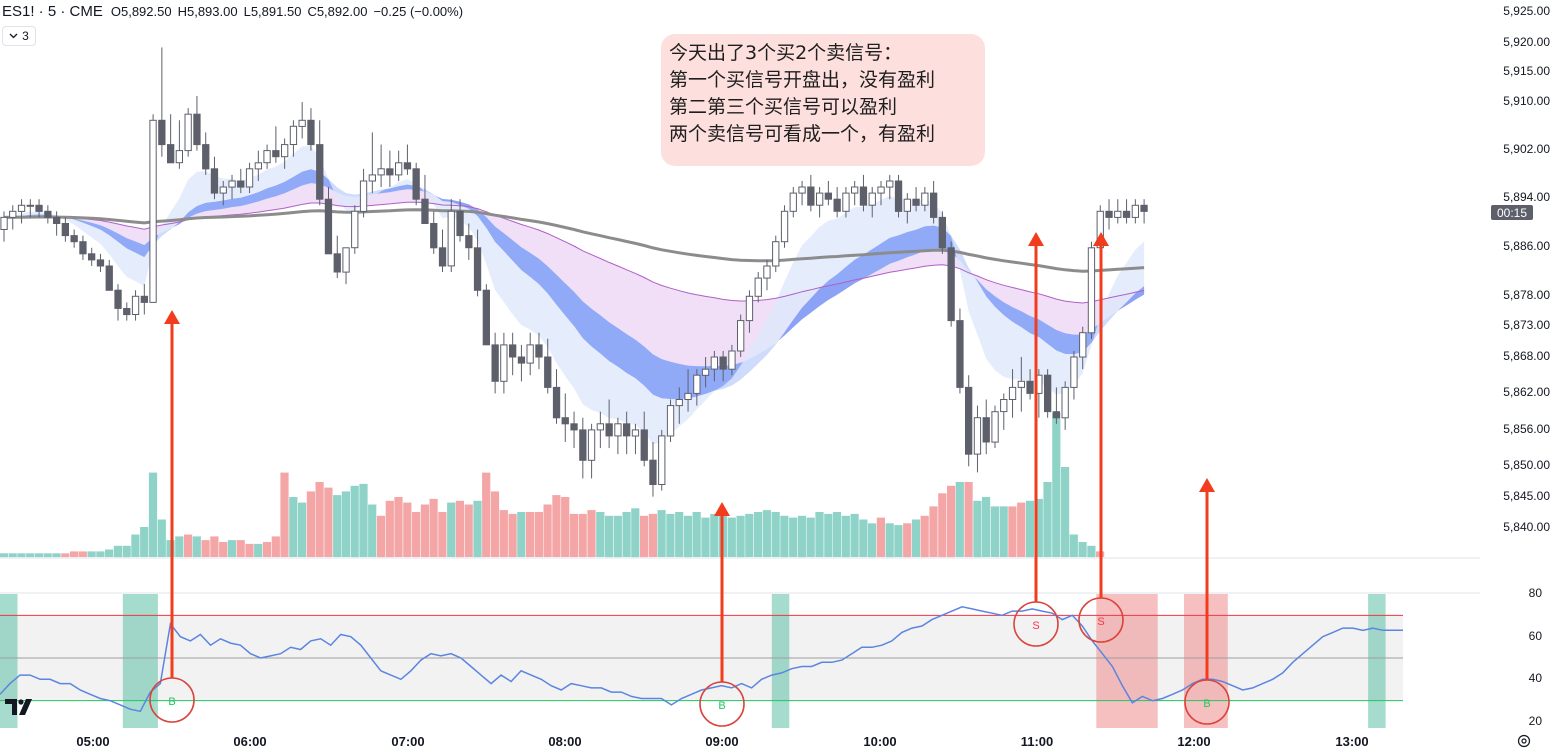 Image resolution: width=1552 pixels, height=752 pixels. What do you see at coordinates (1526, 527) in the screenshot?
I see `price-tick-label: 5,840.00` at bounding box center [1526, 527].